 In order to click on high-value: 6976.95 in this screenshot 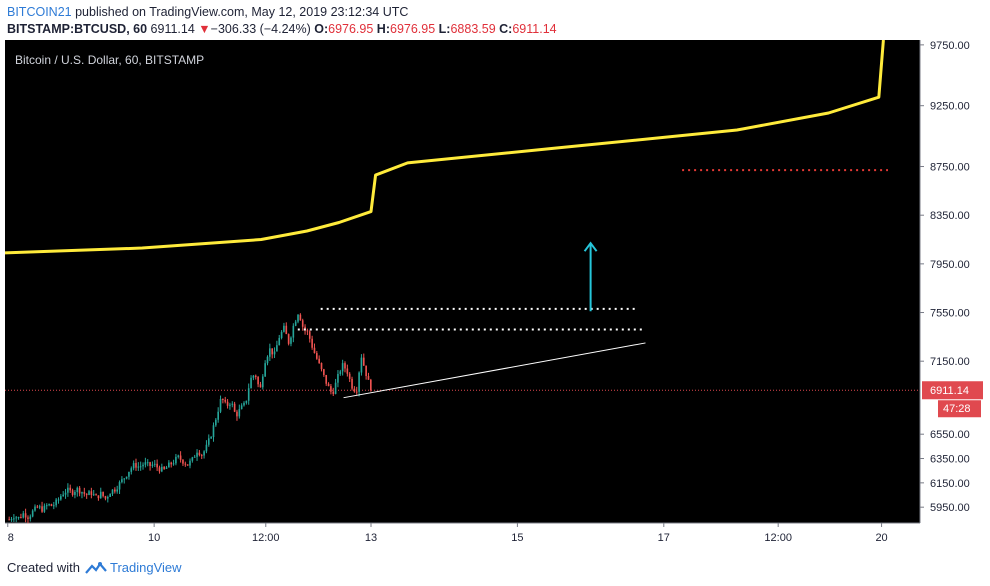, I will do `click(413, 29)`.